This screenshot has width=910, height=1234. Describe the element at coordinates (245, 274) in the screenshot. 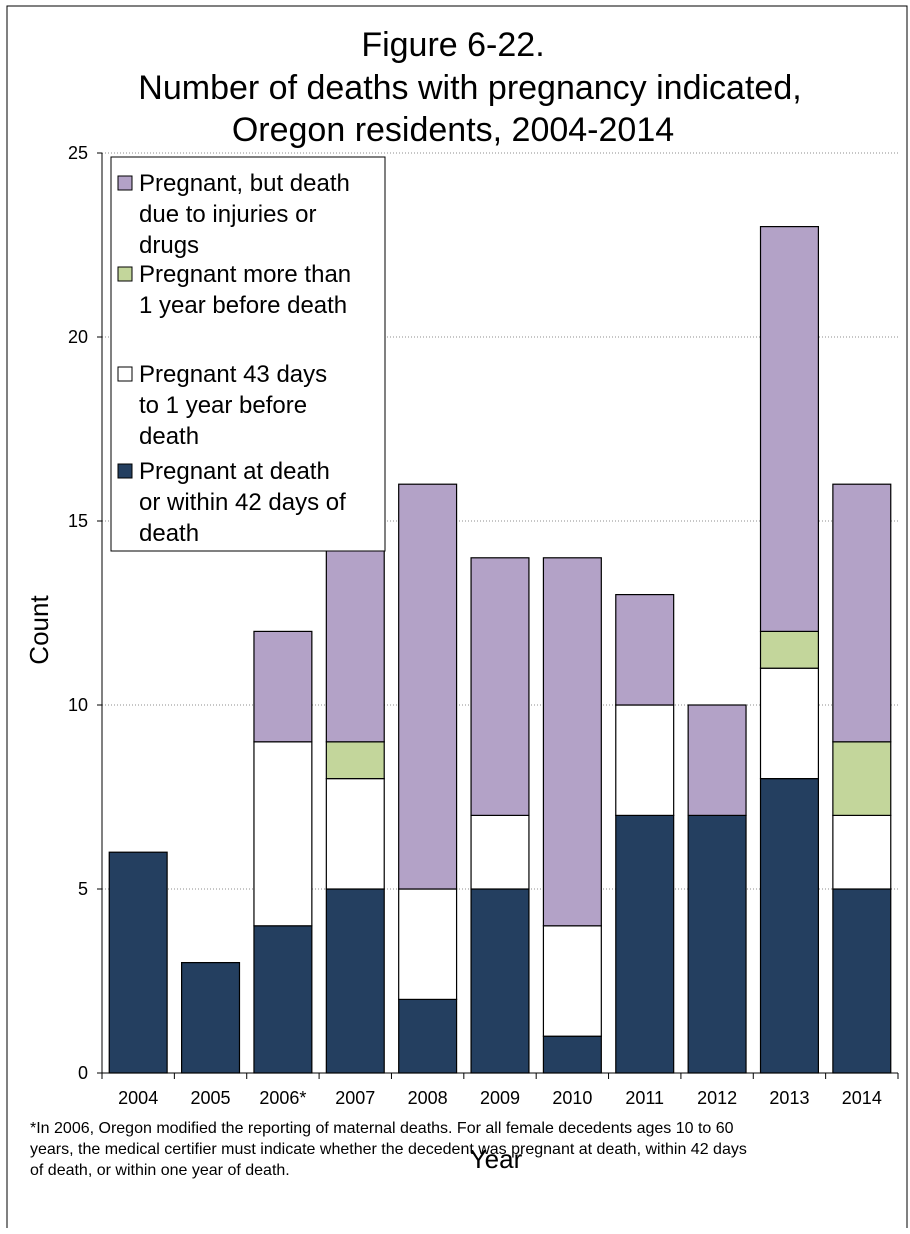

I see `legend-label: Pregnant more than` at that location.